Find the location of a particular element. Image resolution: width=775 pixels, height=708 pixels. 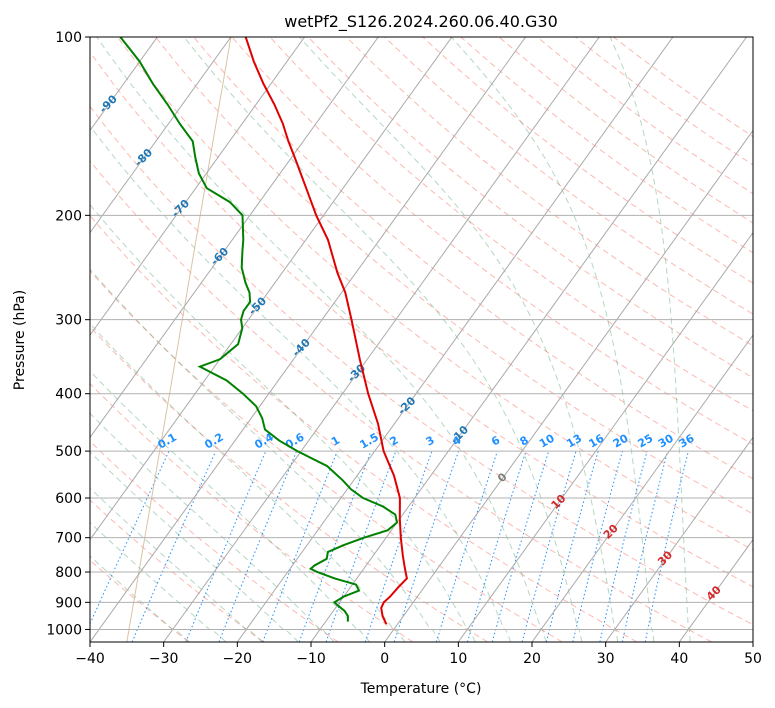

isotherm-label: 40 is located at coordinates (714, 593).